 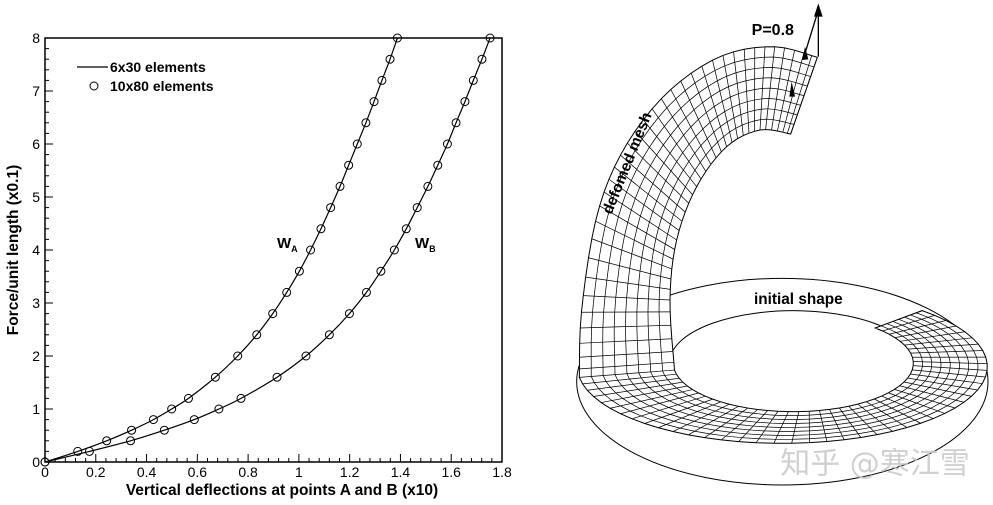 What do you see at coordinates (502, 472) in the screenshot?
I see `x-tick-label: 1.8` at bounding box center [502, 472].